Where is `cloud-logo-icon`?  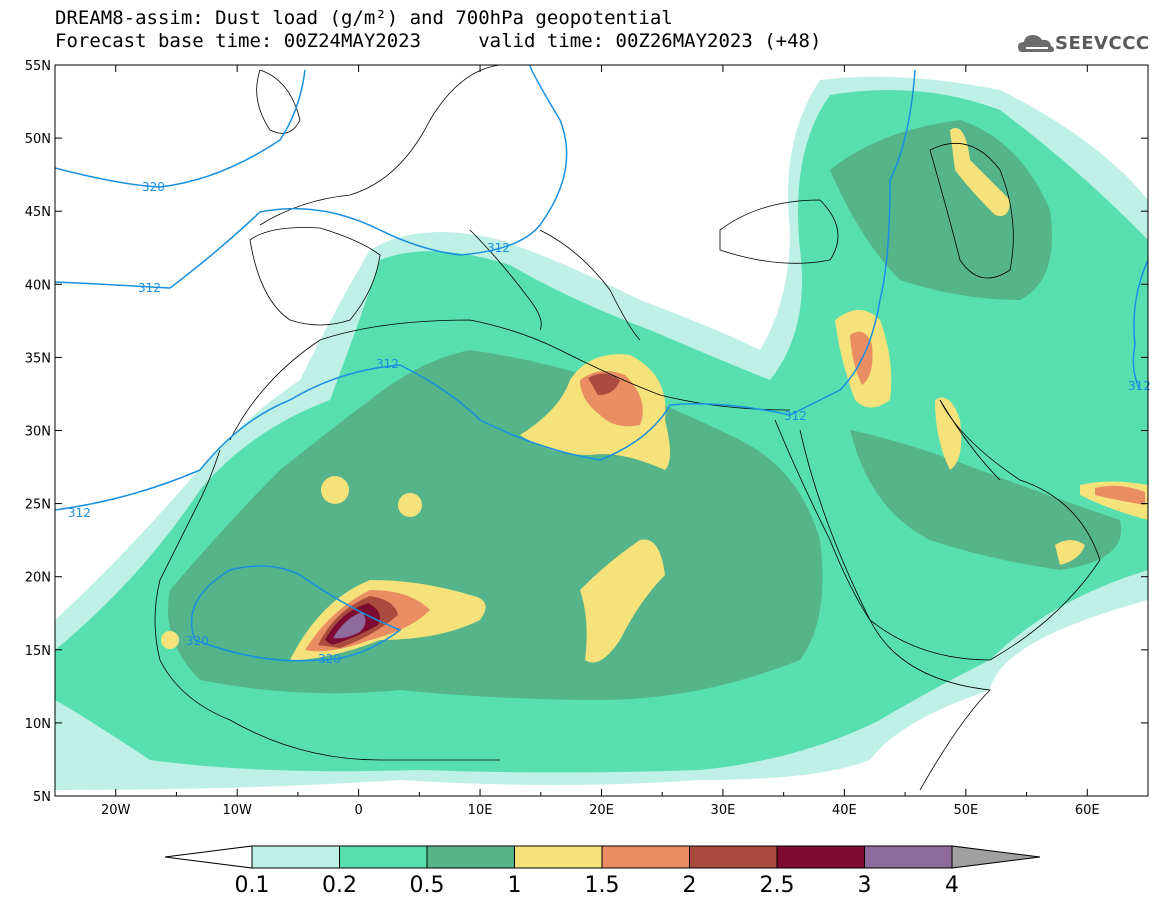
cloud-logo-icon is located at coordinates (1036, 43).